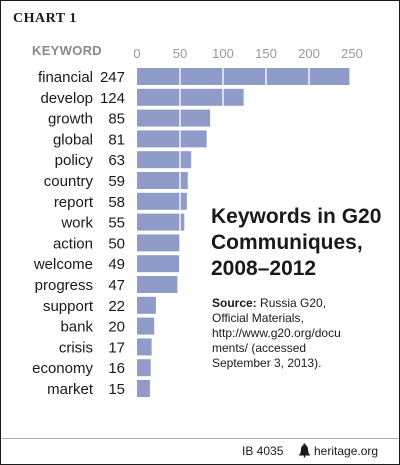 The height and width of the screenshot is (465, 400). What do you see at coordinates (158, 243) in the screenshot?
I see `bar-action` at bounding box center [158, 243].